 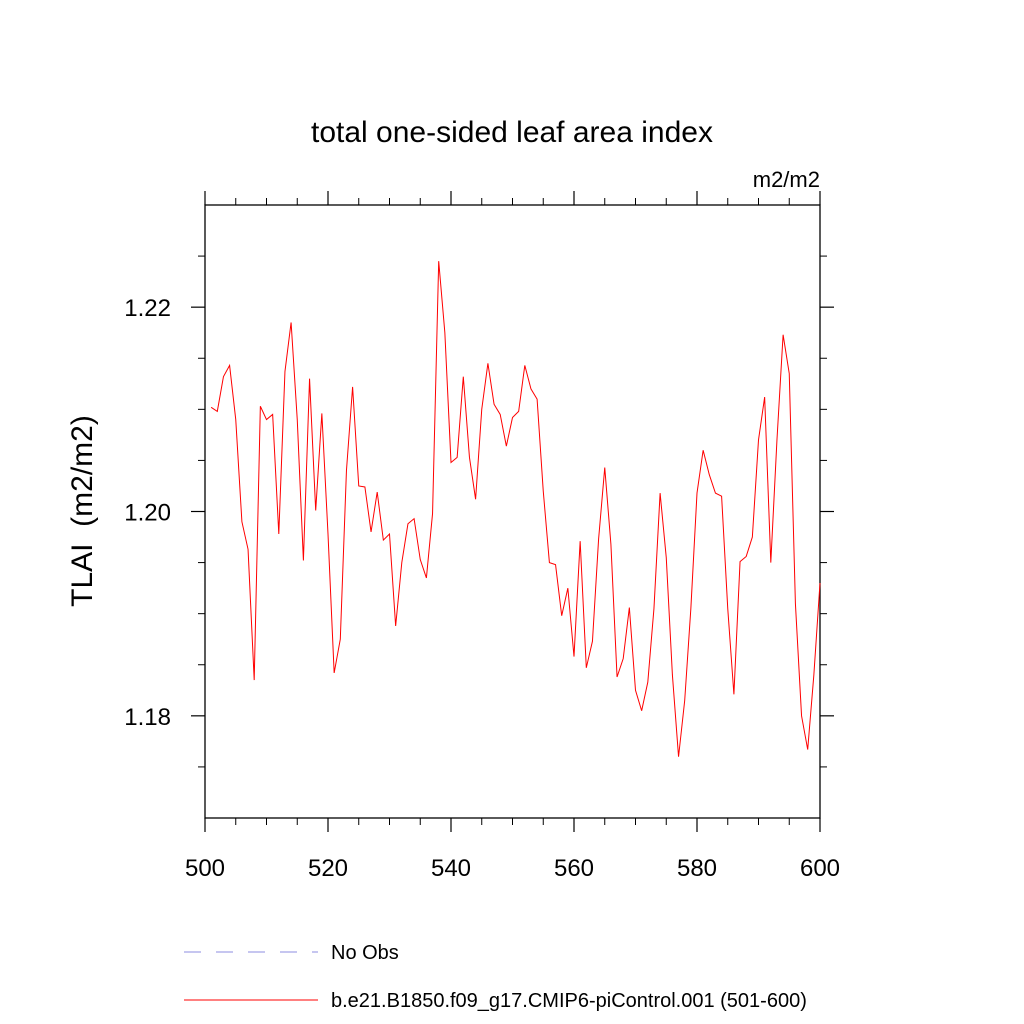 I want to click on x-tick-label: 520, so click(x=328, y=868).